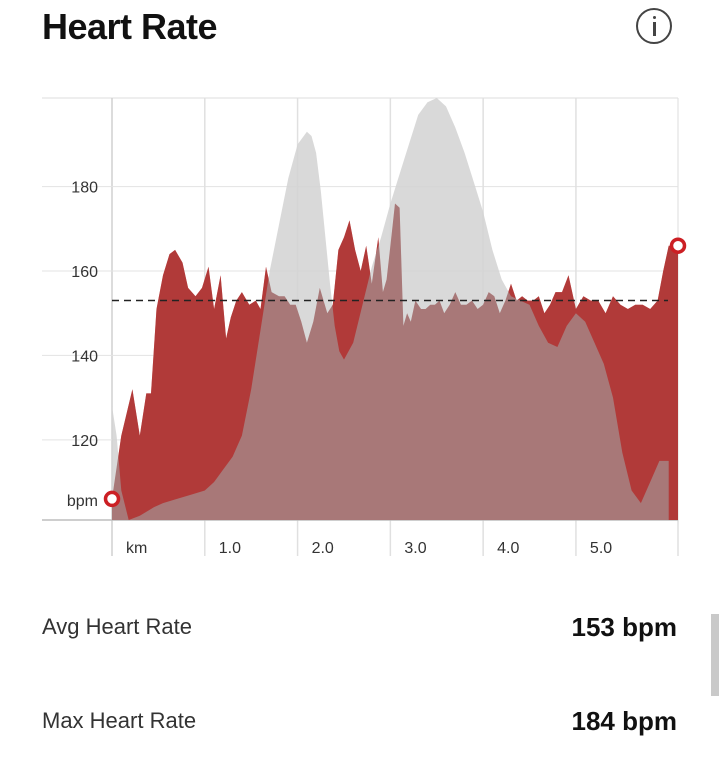 This screenshot has width=719, height=772. Describe the element at coordinates (119, 720) in the screenshot. I see `max-heart-rate-label: Max Heart Rate` at that location.